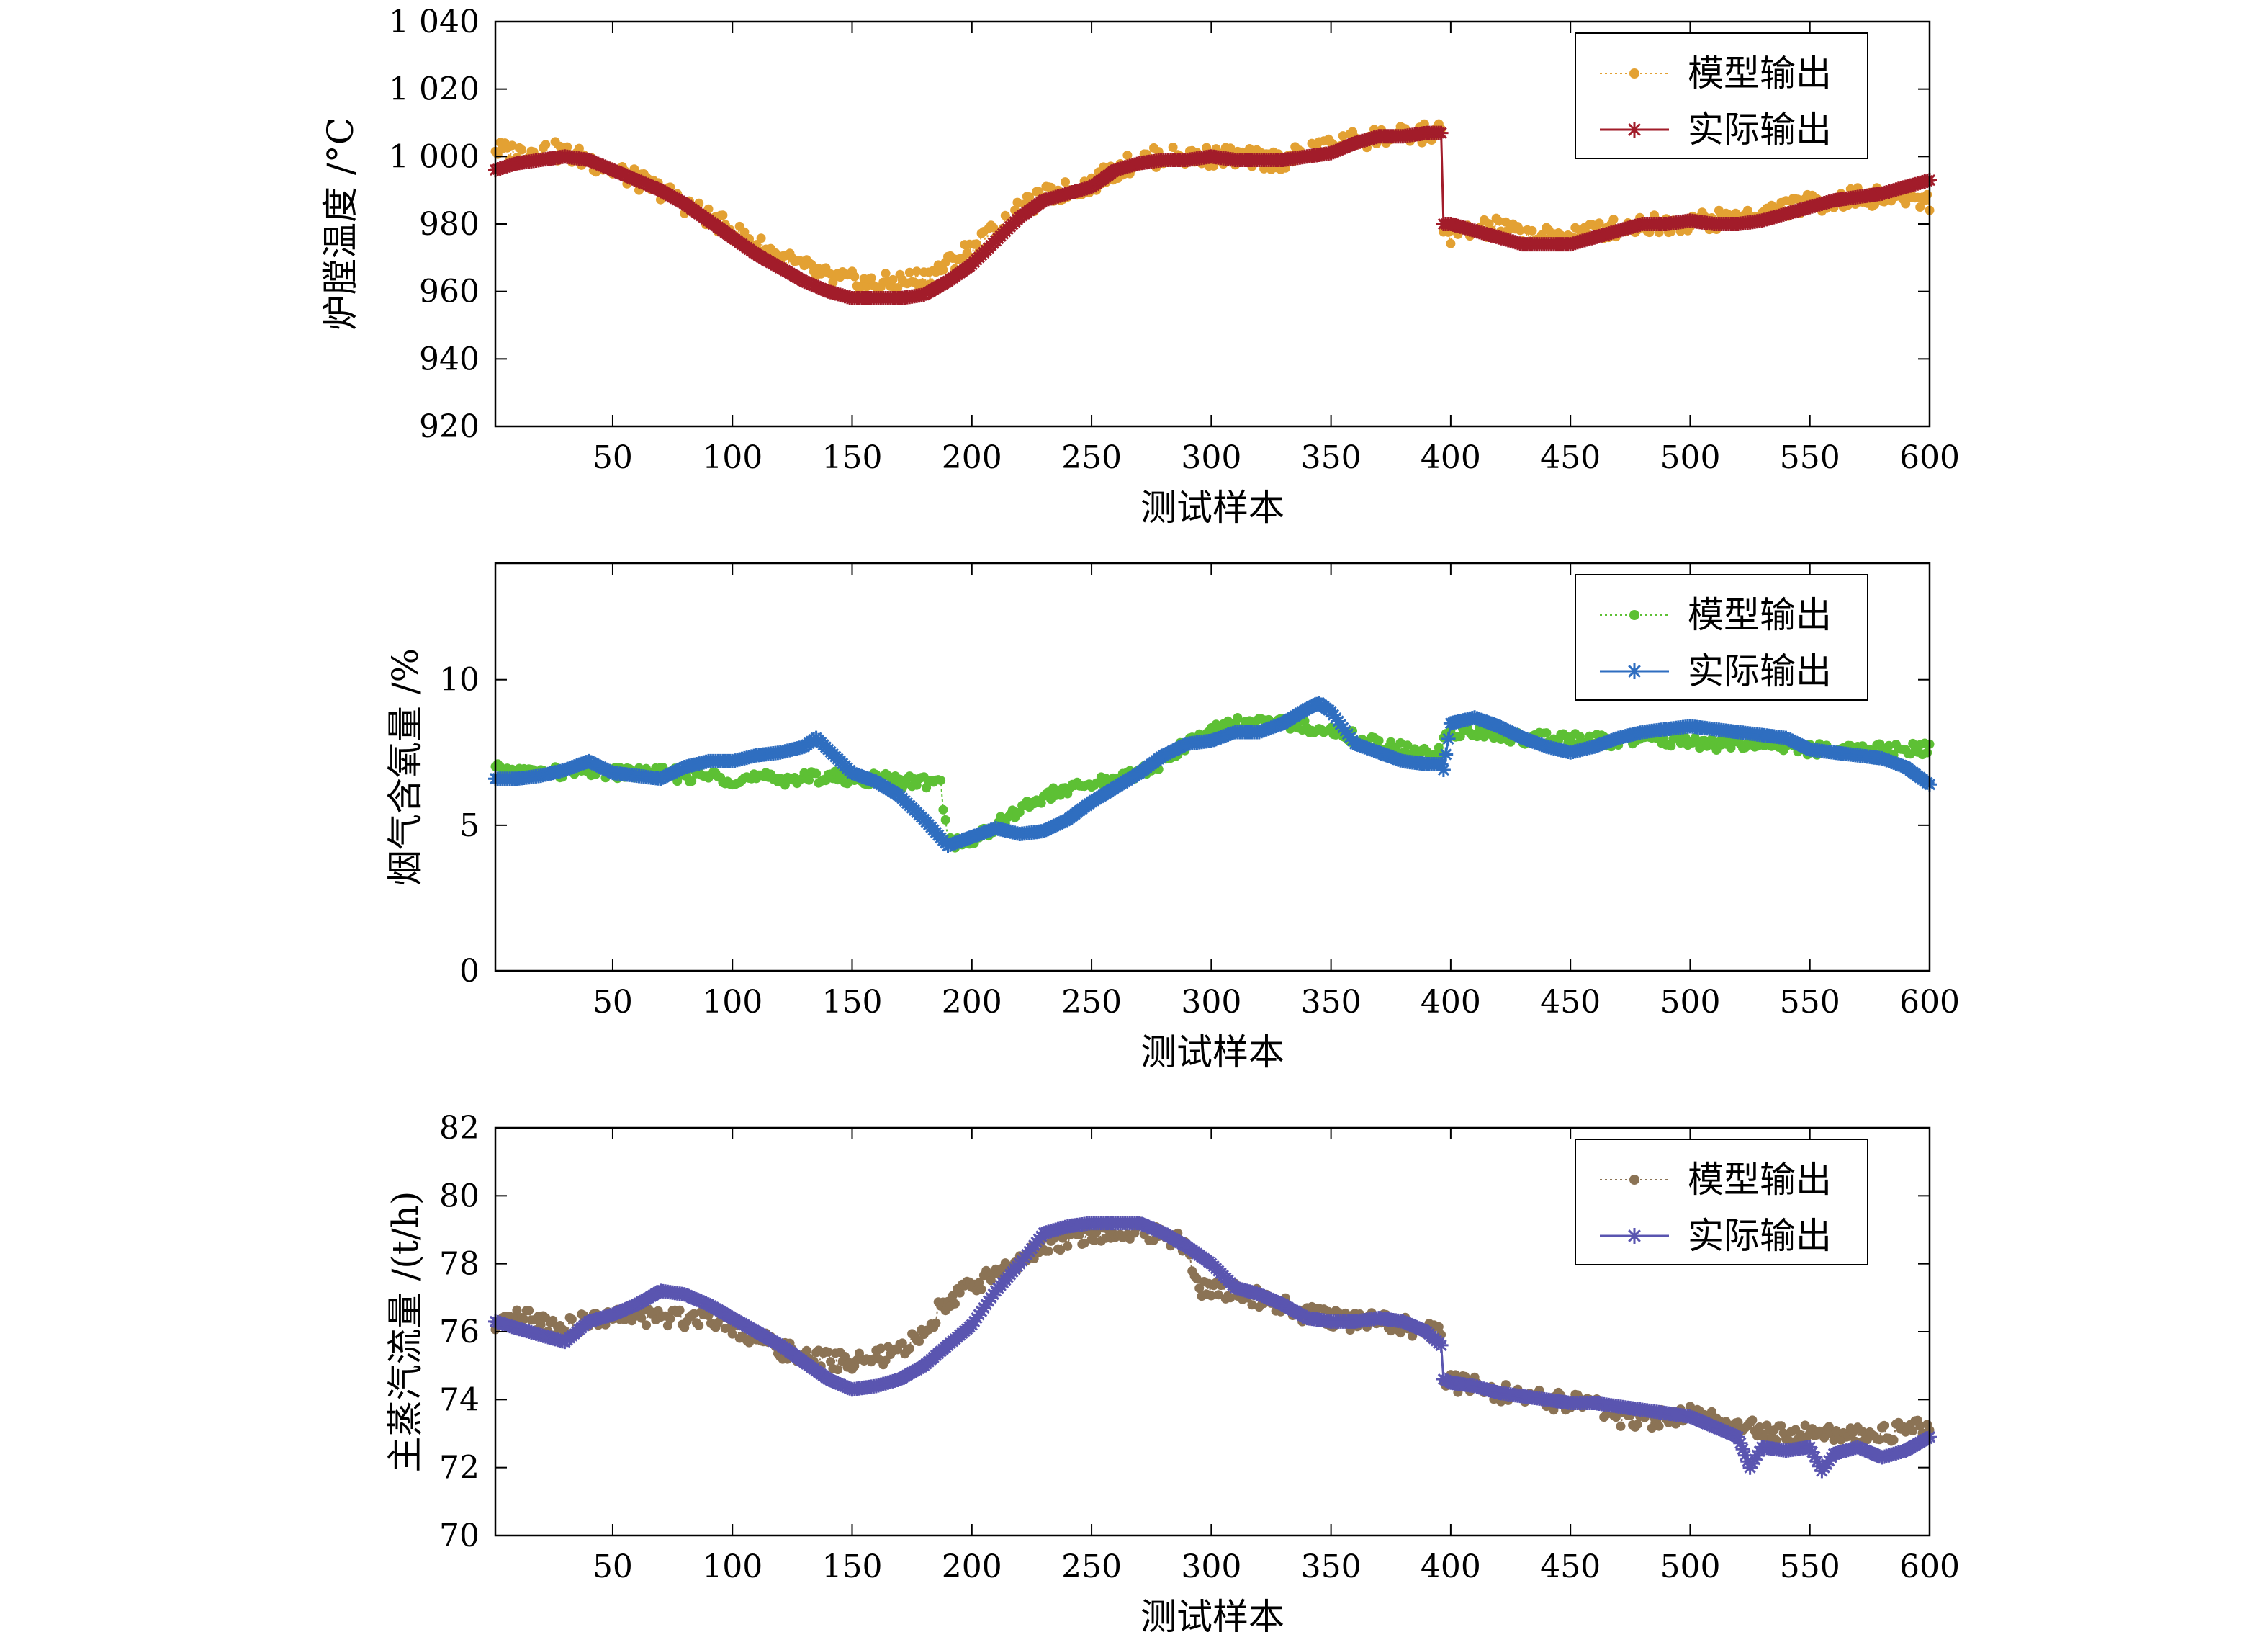 The image size is (2268, 1632). Describe the element at coordinates (449, 359) in the screenshot. I see `y-tick-label: 940` at that location.